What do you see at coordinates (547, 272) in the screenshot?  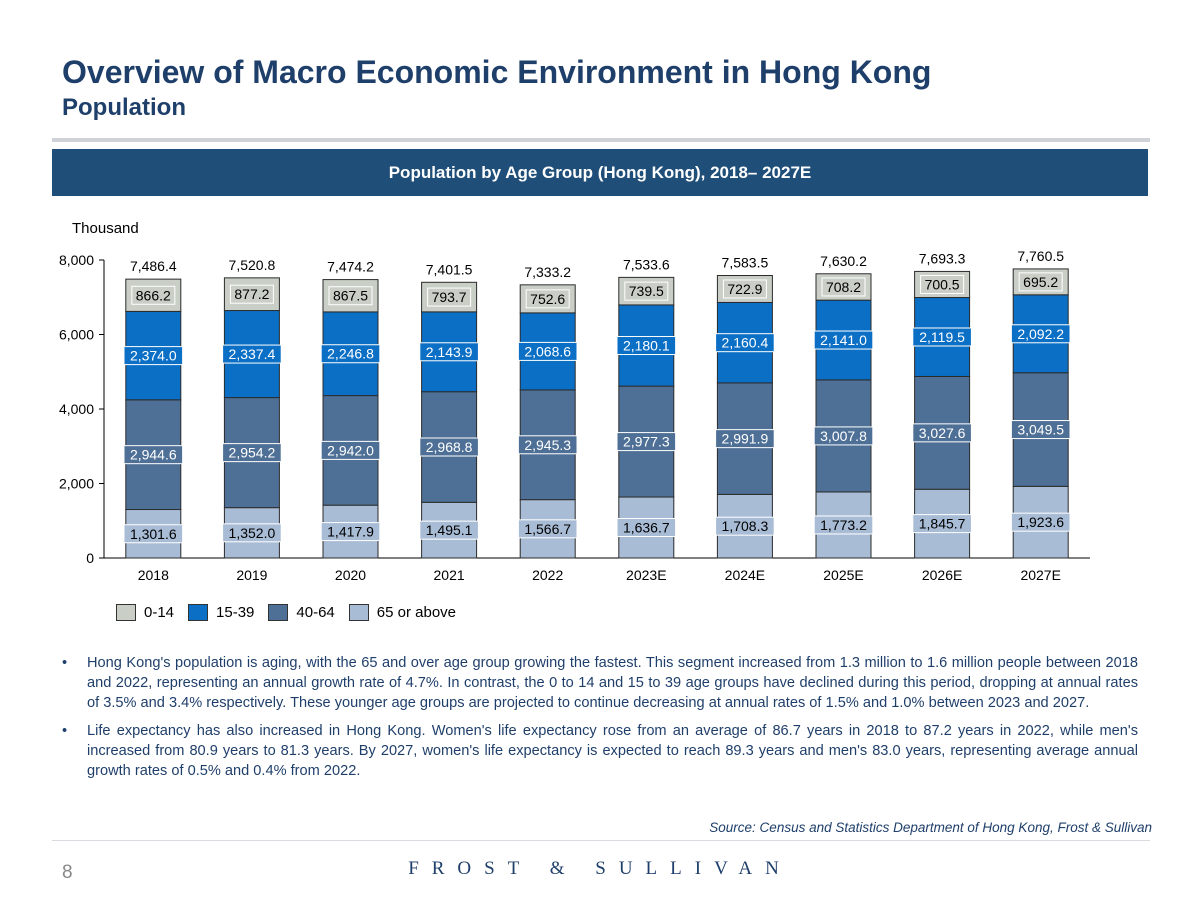 I see `total-label: 7,333.2` at bounding box center [547, 272].